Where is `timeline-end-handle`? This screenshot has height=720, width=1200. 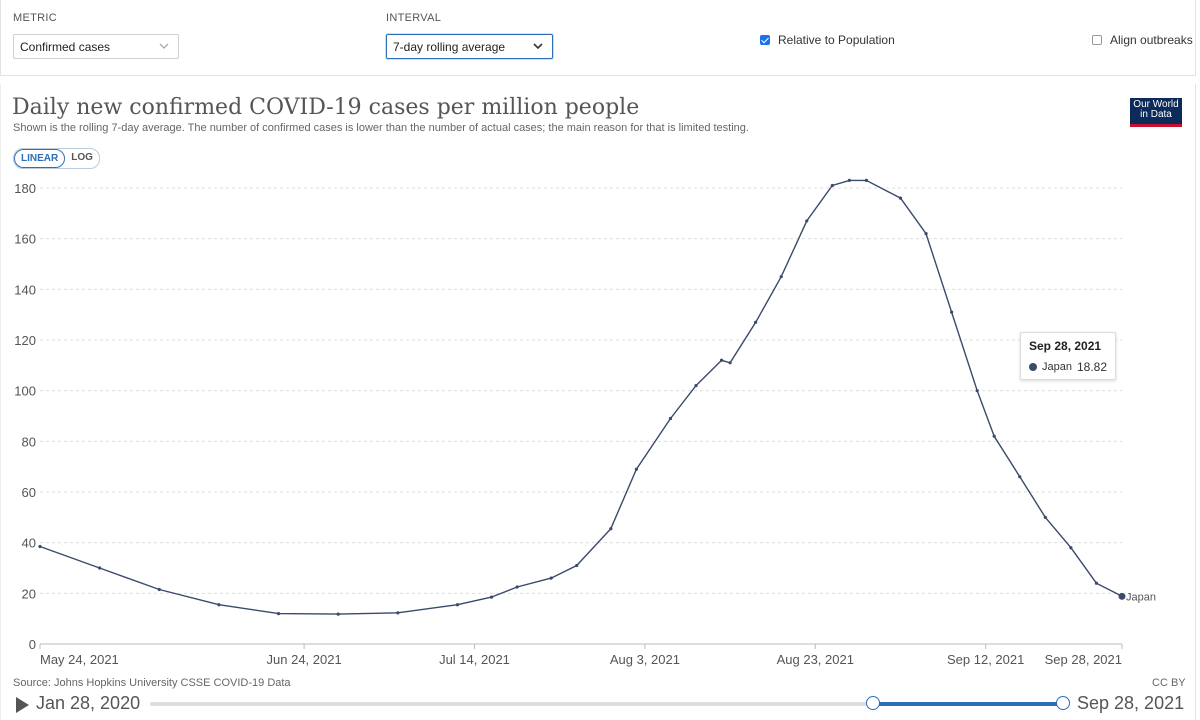 timeline-end-handle is located at coordinates (1063, 703).